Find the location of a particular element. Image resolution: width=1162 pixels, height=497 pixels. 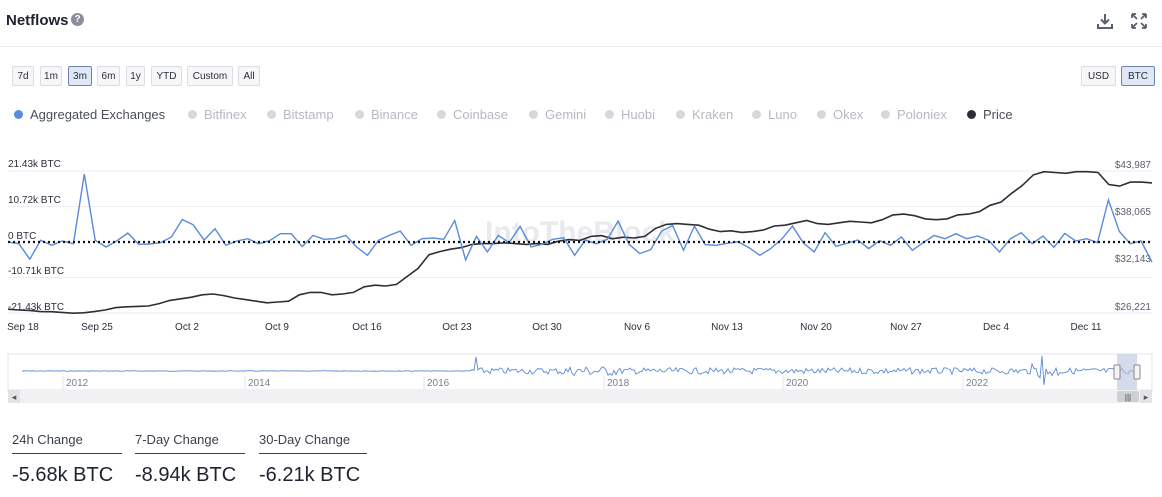

question-circle-icon: ? is located at coordinates (77, 19).